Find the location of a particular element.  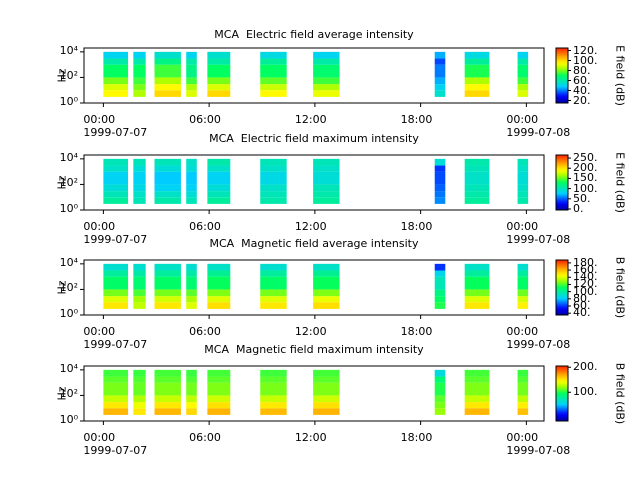

chart-title: MCA Magnetic field maximum intensity is located at coordinates (314, 349).